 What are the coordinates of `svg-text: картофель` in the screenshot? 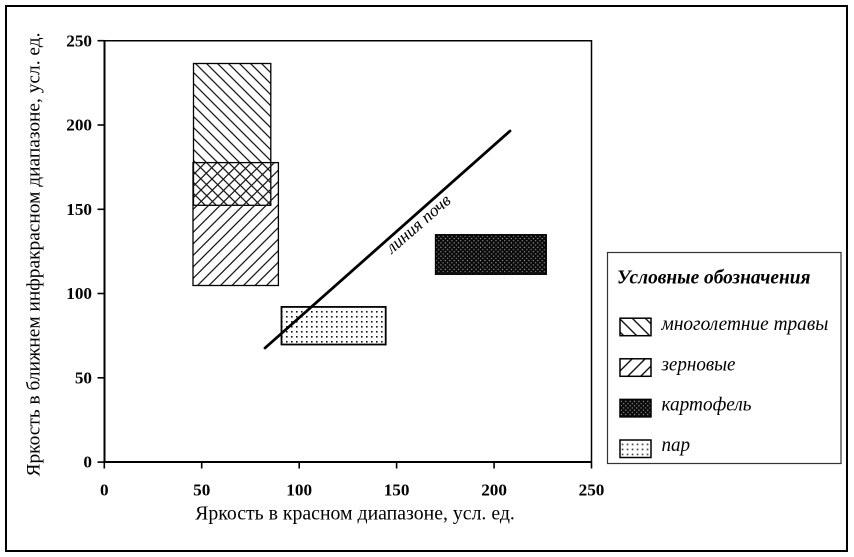 It's located at (707, 405).